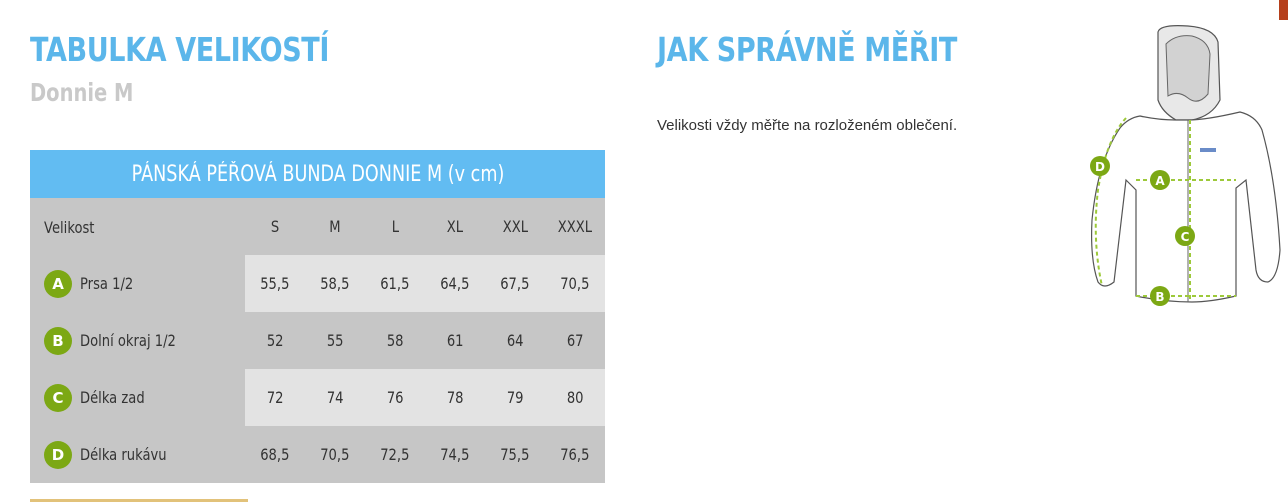 Image resolution: width=1288 pixels, height=503 pixels. What do you see at coordinates (455, 340) in the screenshot?
I see `table-cell: 61` at bounding box center [455, 340].